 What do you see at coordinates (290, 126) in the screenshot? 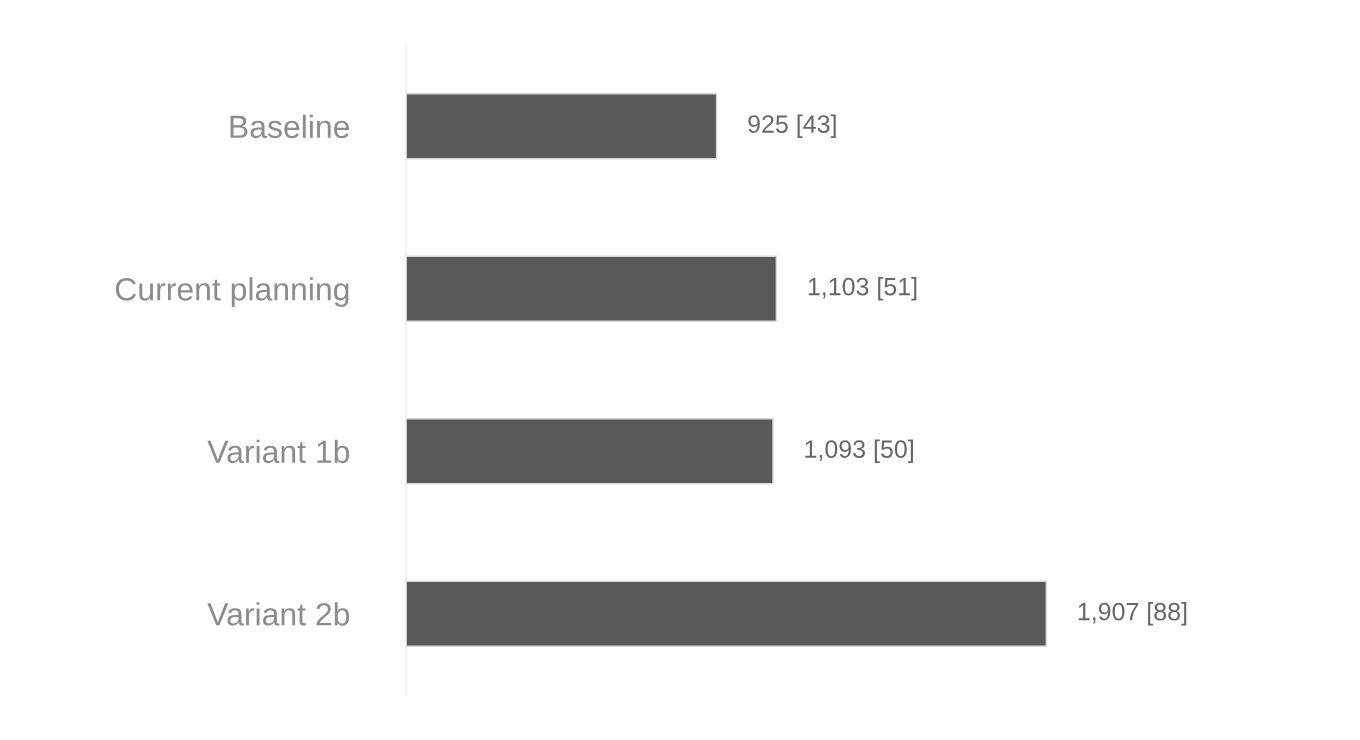
I see `y-tick-label: Baseline` at bounding box center [290, 126].